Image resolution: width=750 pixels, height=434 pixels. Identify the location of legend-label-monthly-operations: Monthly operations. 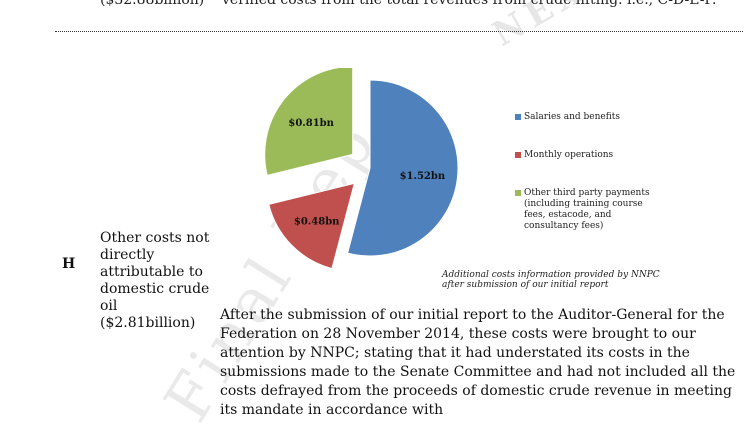
(569, 155).